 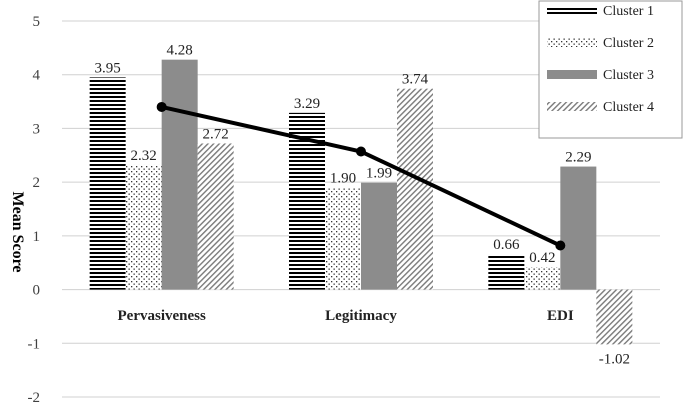 What do you see at coordinates (343, 179) in the screenshot?
I see `data-label: 1.90` at bounding box center [343, 179].